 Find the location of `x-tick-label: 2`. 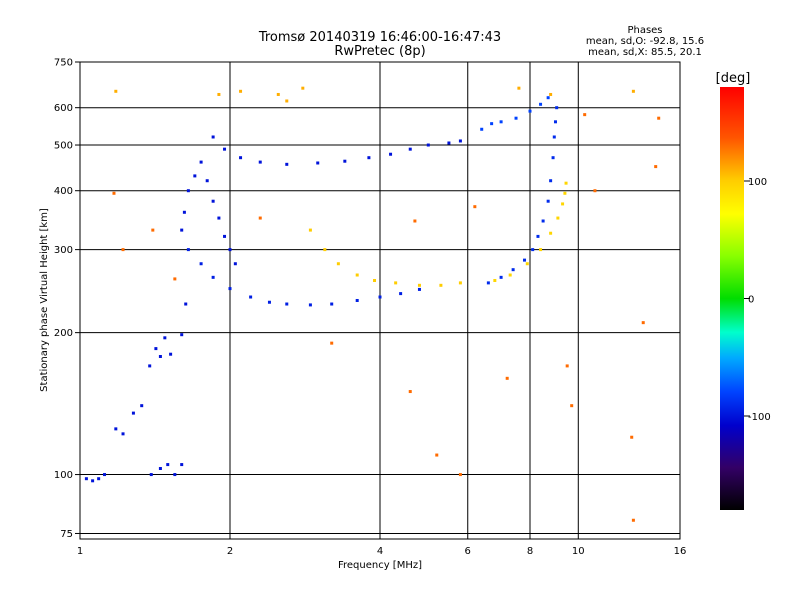

x-tick-label: 2 is located at coordinates (230, 551).